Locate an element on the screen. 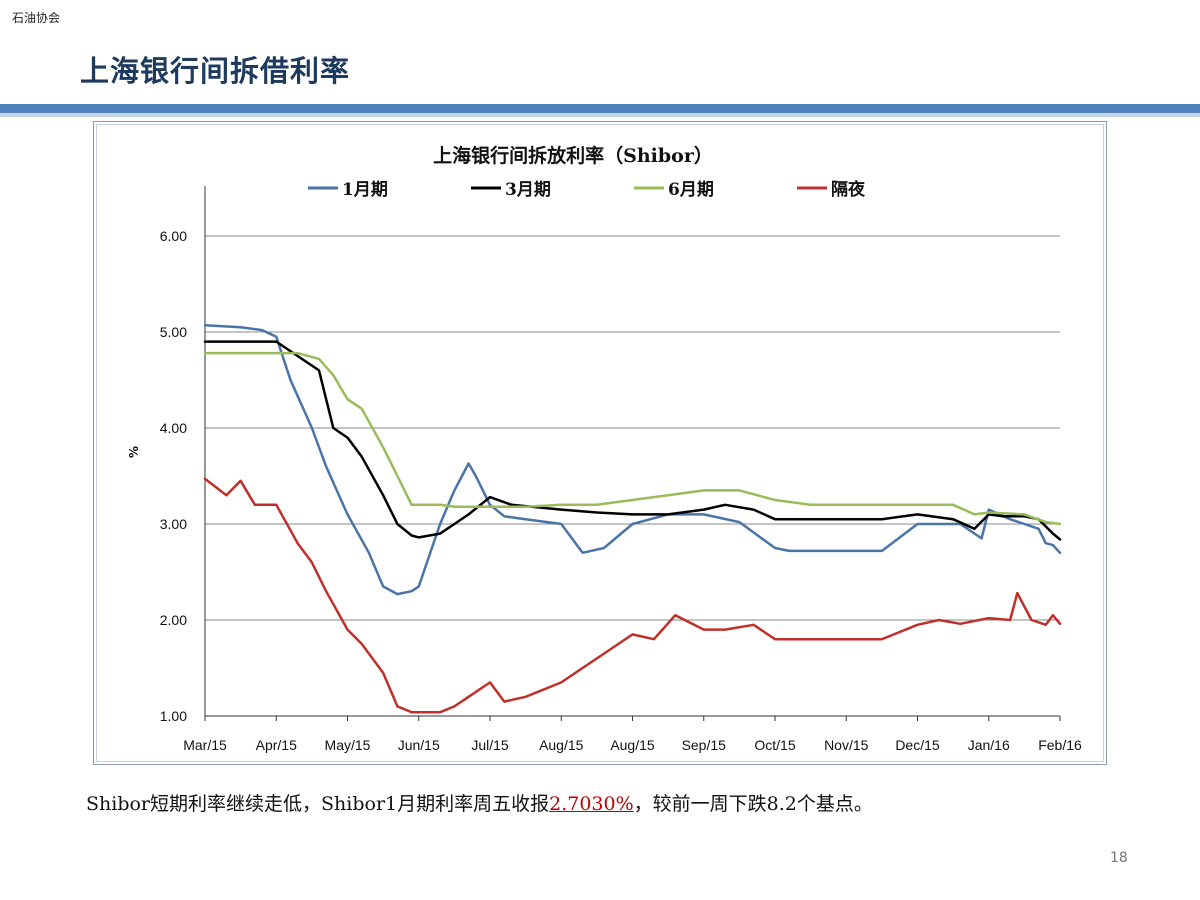  x-tick-label: Mar/15 is located at coordinates (205, 745).